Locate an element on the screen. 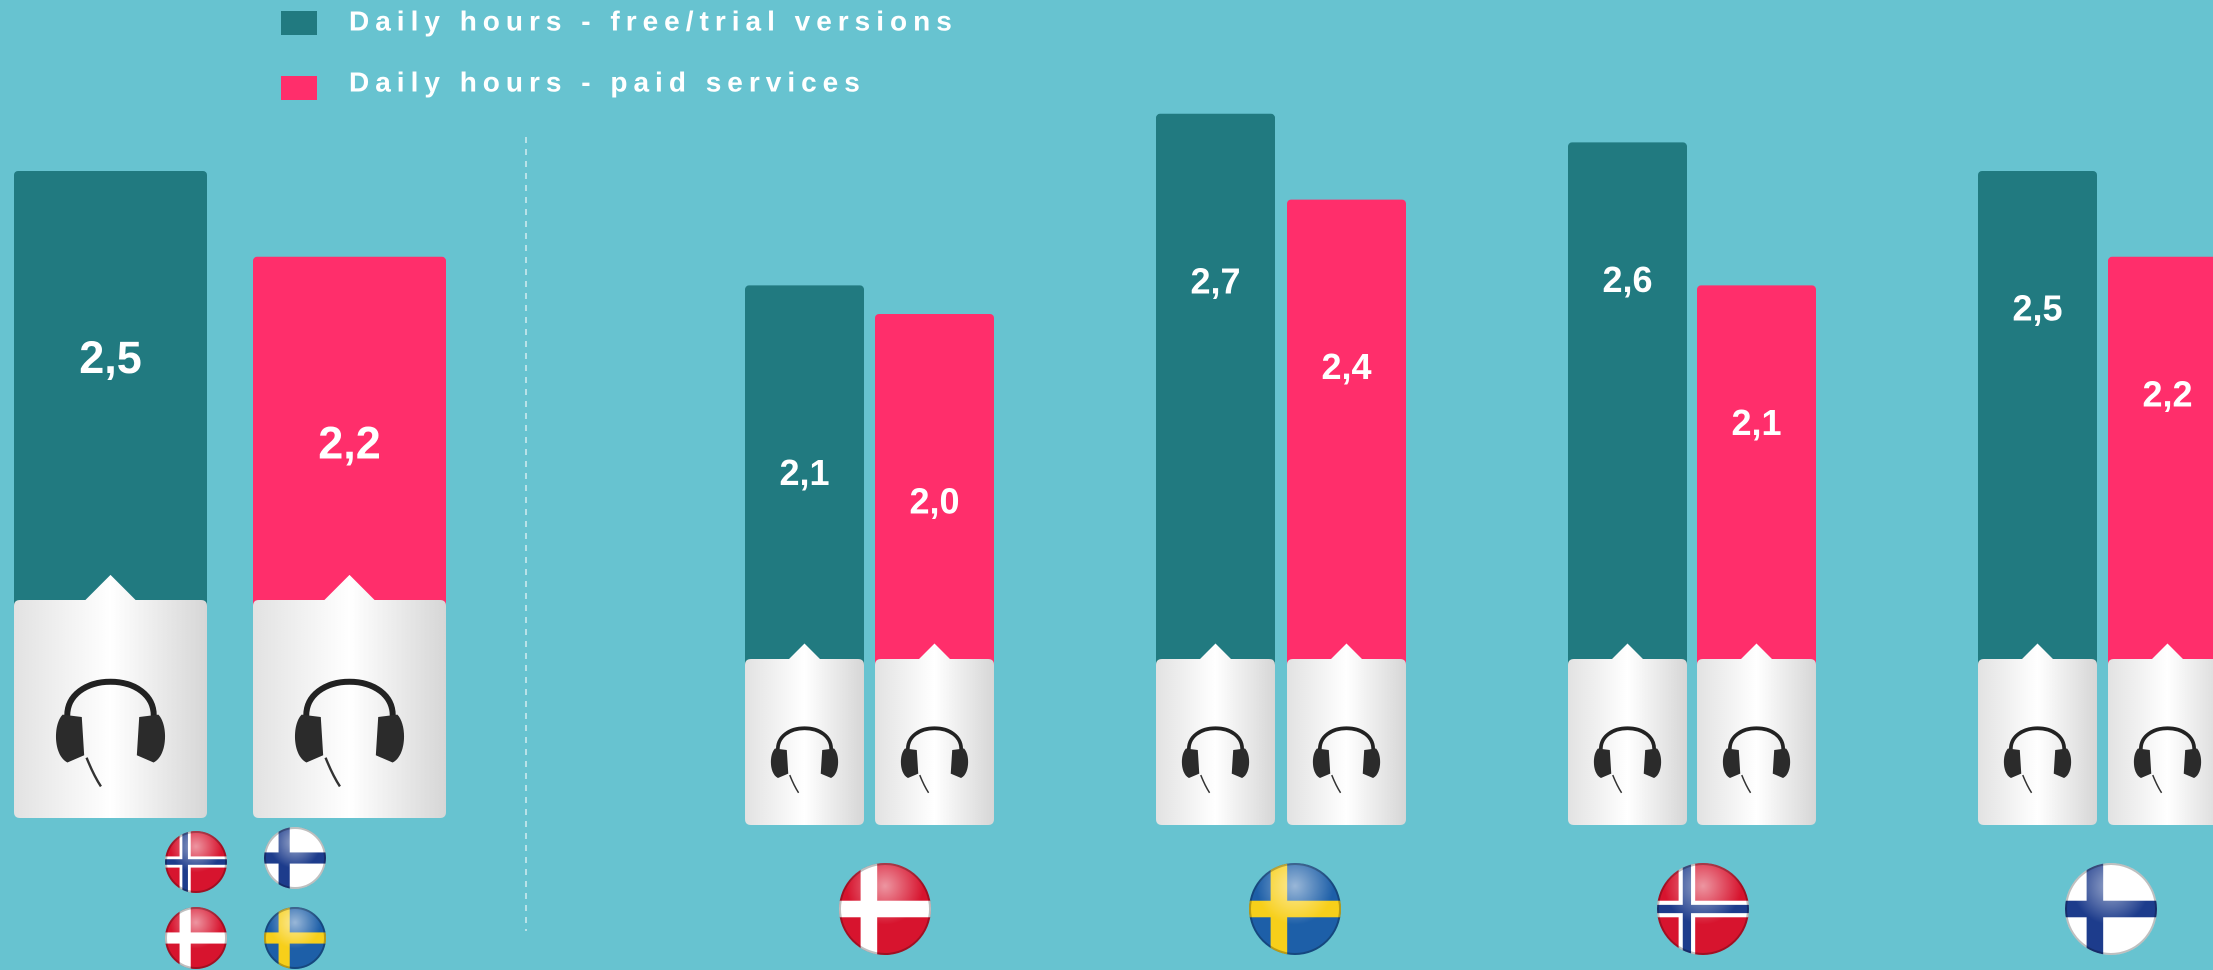  value-label: 2,6 is located at coordinates (1627, 279).